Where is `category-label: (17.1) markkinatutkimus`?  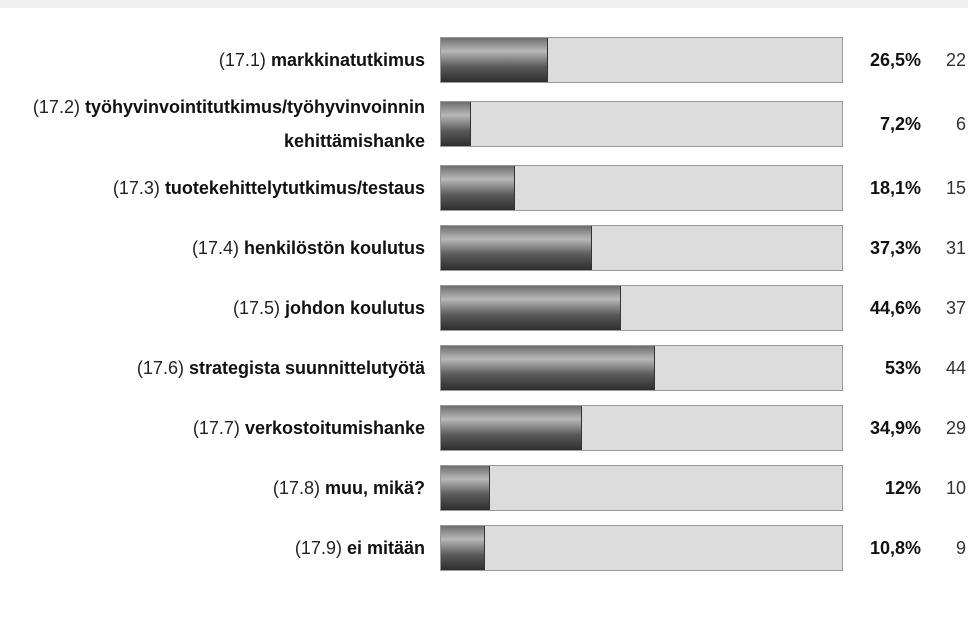 category-label: (17.1) markkinatutkimus is located at coordinates (220, 60).